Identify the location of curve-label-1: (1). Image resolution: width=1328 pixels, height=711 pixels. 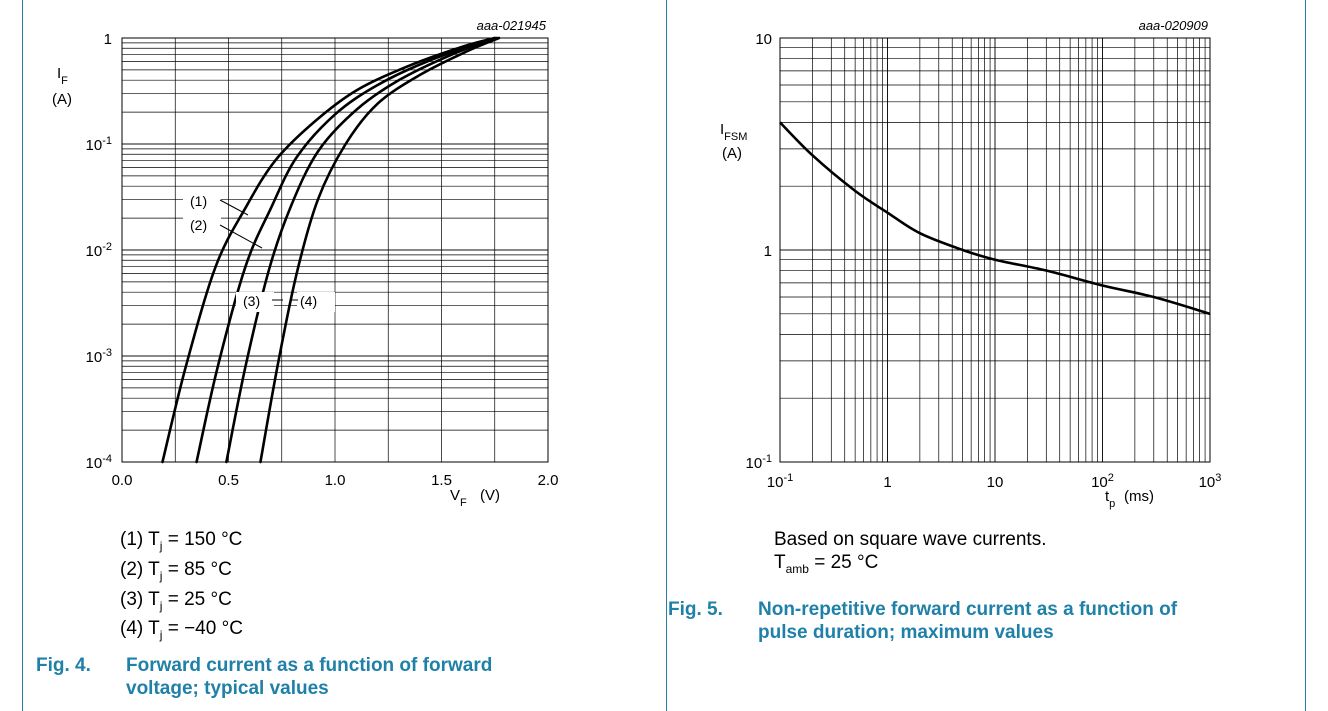
(198, 201).